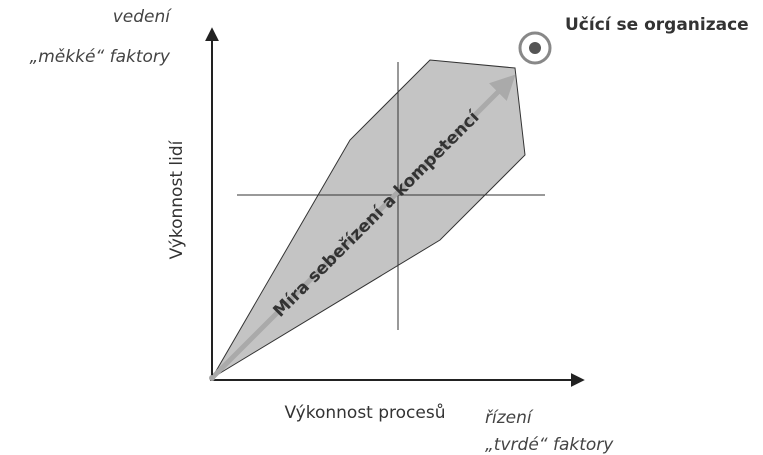  Describe the element at coordinates (177, 199) in the screenshot. I see `y-axis-title: Výkonnost lidí` at that location.